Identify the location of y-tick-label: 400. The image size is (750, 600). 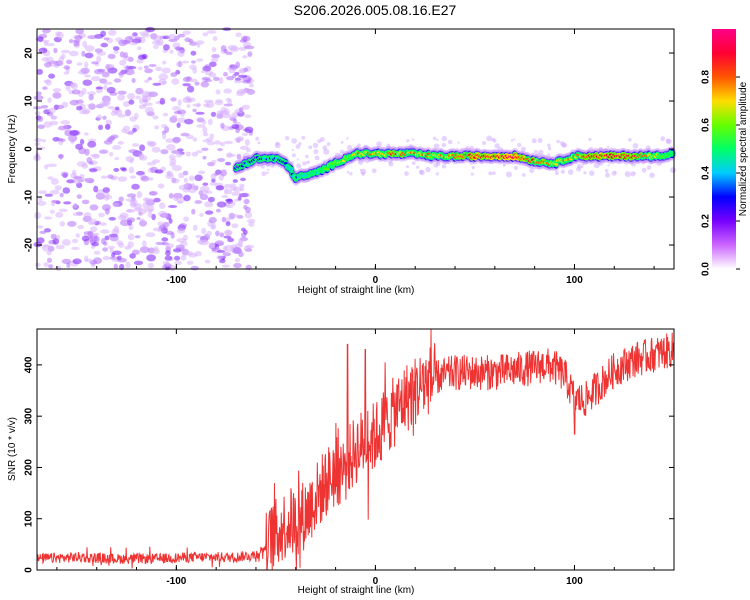
(29, 364).